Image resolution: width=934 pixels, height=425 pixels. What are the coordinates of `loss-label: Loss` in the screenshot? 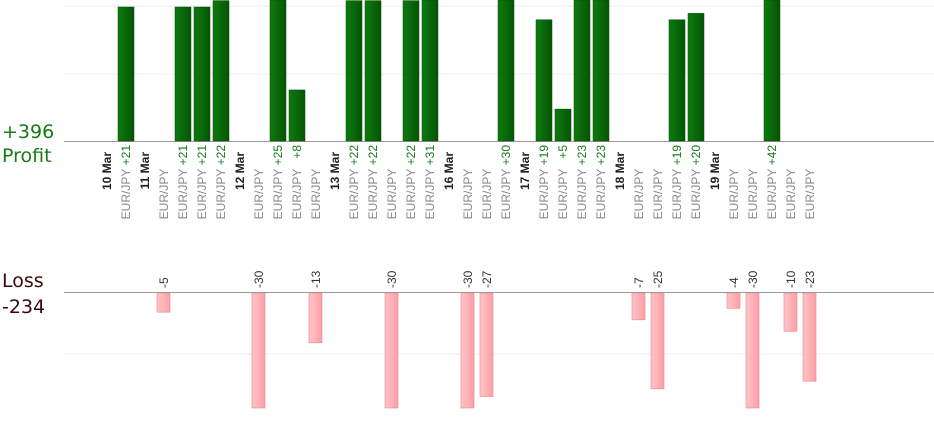 It's located at (23, 281).